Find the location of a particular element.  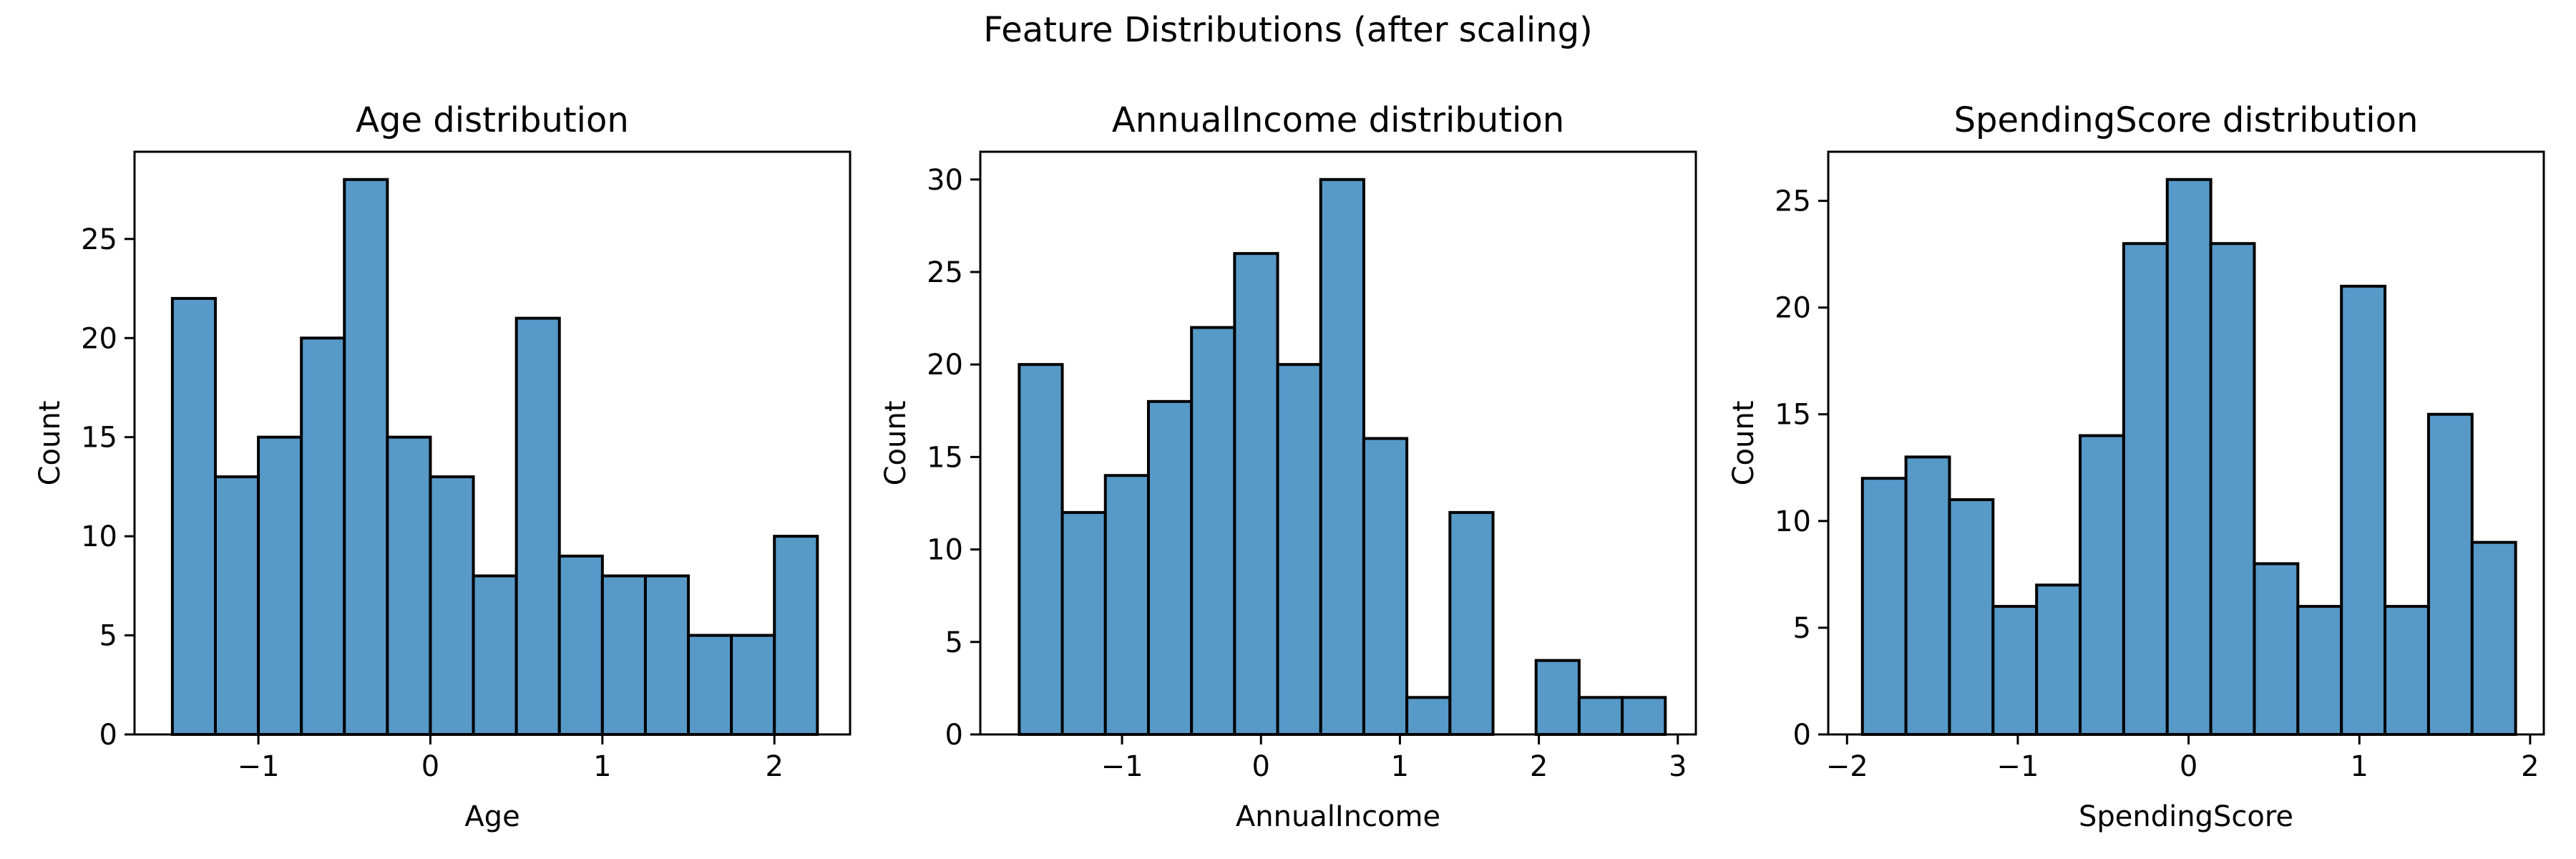

figure-title: Feature Distributions (after scaling) is located at coordinates (1288, 30).